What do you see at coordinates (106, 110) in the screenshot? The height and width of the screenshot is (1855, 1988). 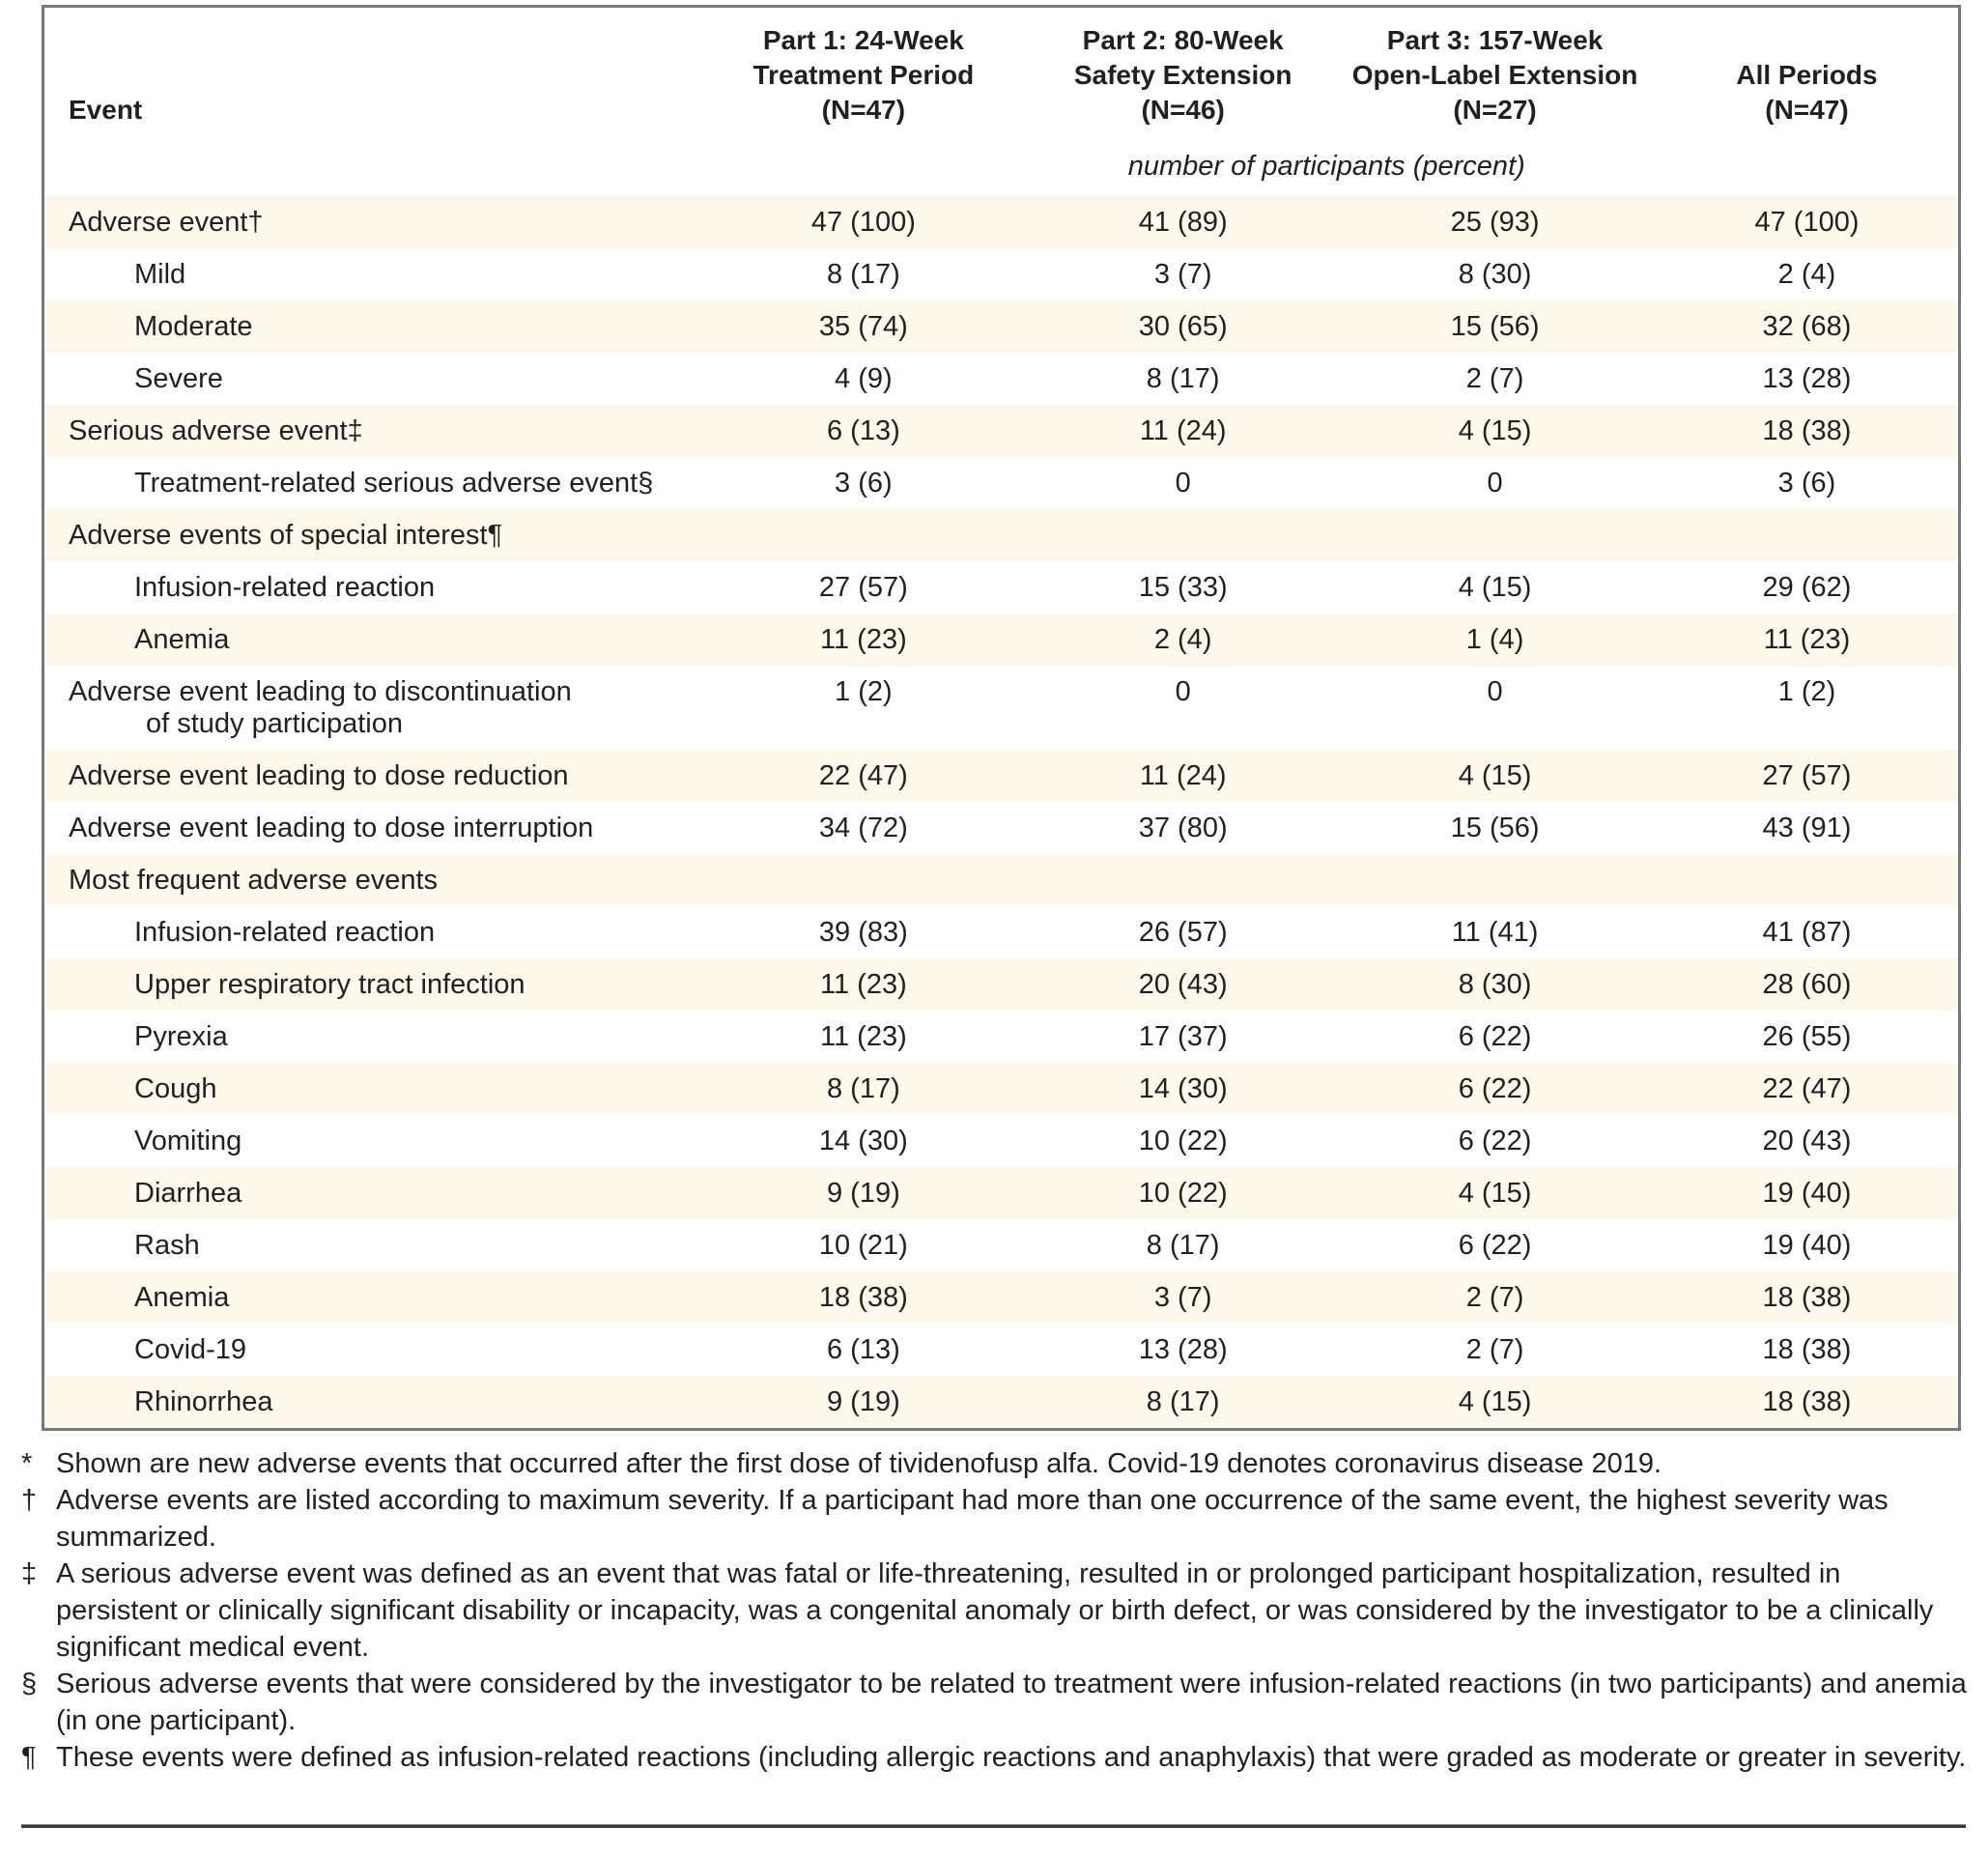 I see `event-column-header: Event` at bounding box center [106, 110].